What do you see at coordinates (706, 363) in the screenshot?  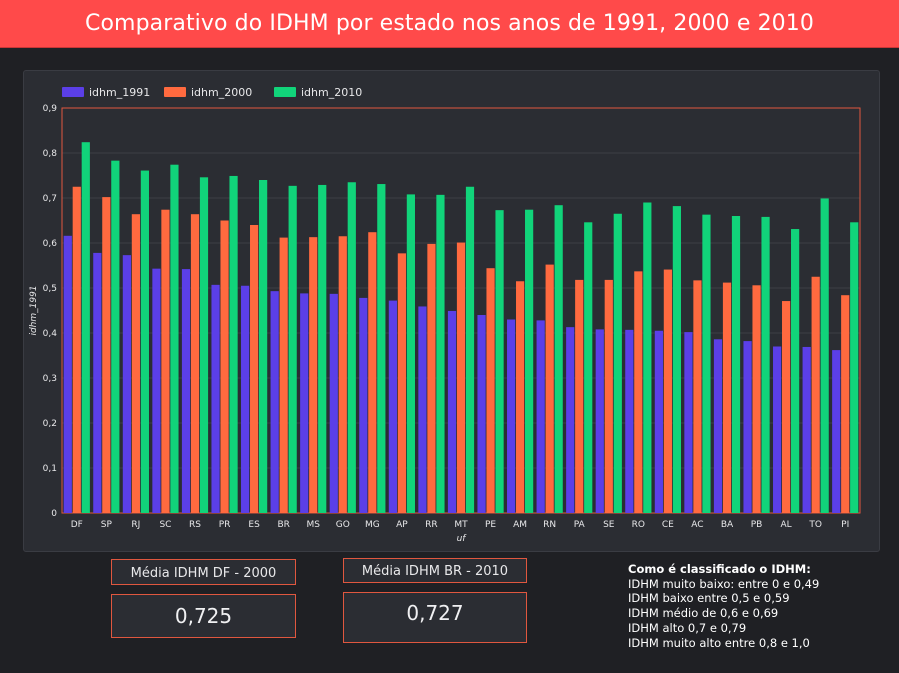 I see `bar-idhm_2010-AC` at bounding box center [706, 363].